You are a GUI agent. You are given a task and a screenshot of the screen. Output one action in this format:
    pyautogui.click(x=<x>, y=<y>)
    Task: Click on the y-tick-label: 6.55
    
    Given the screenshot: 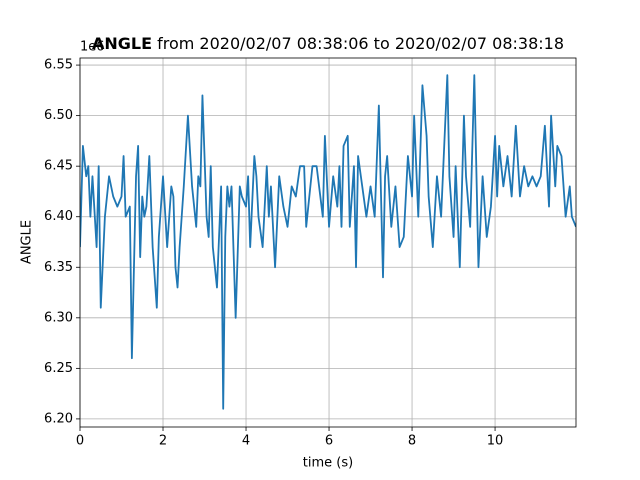 What is the action you would take?
    pyautogui.click(x=58, y=65)
    